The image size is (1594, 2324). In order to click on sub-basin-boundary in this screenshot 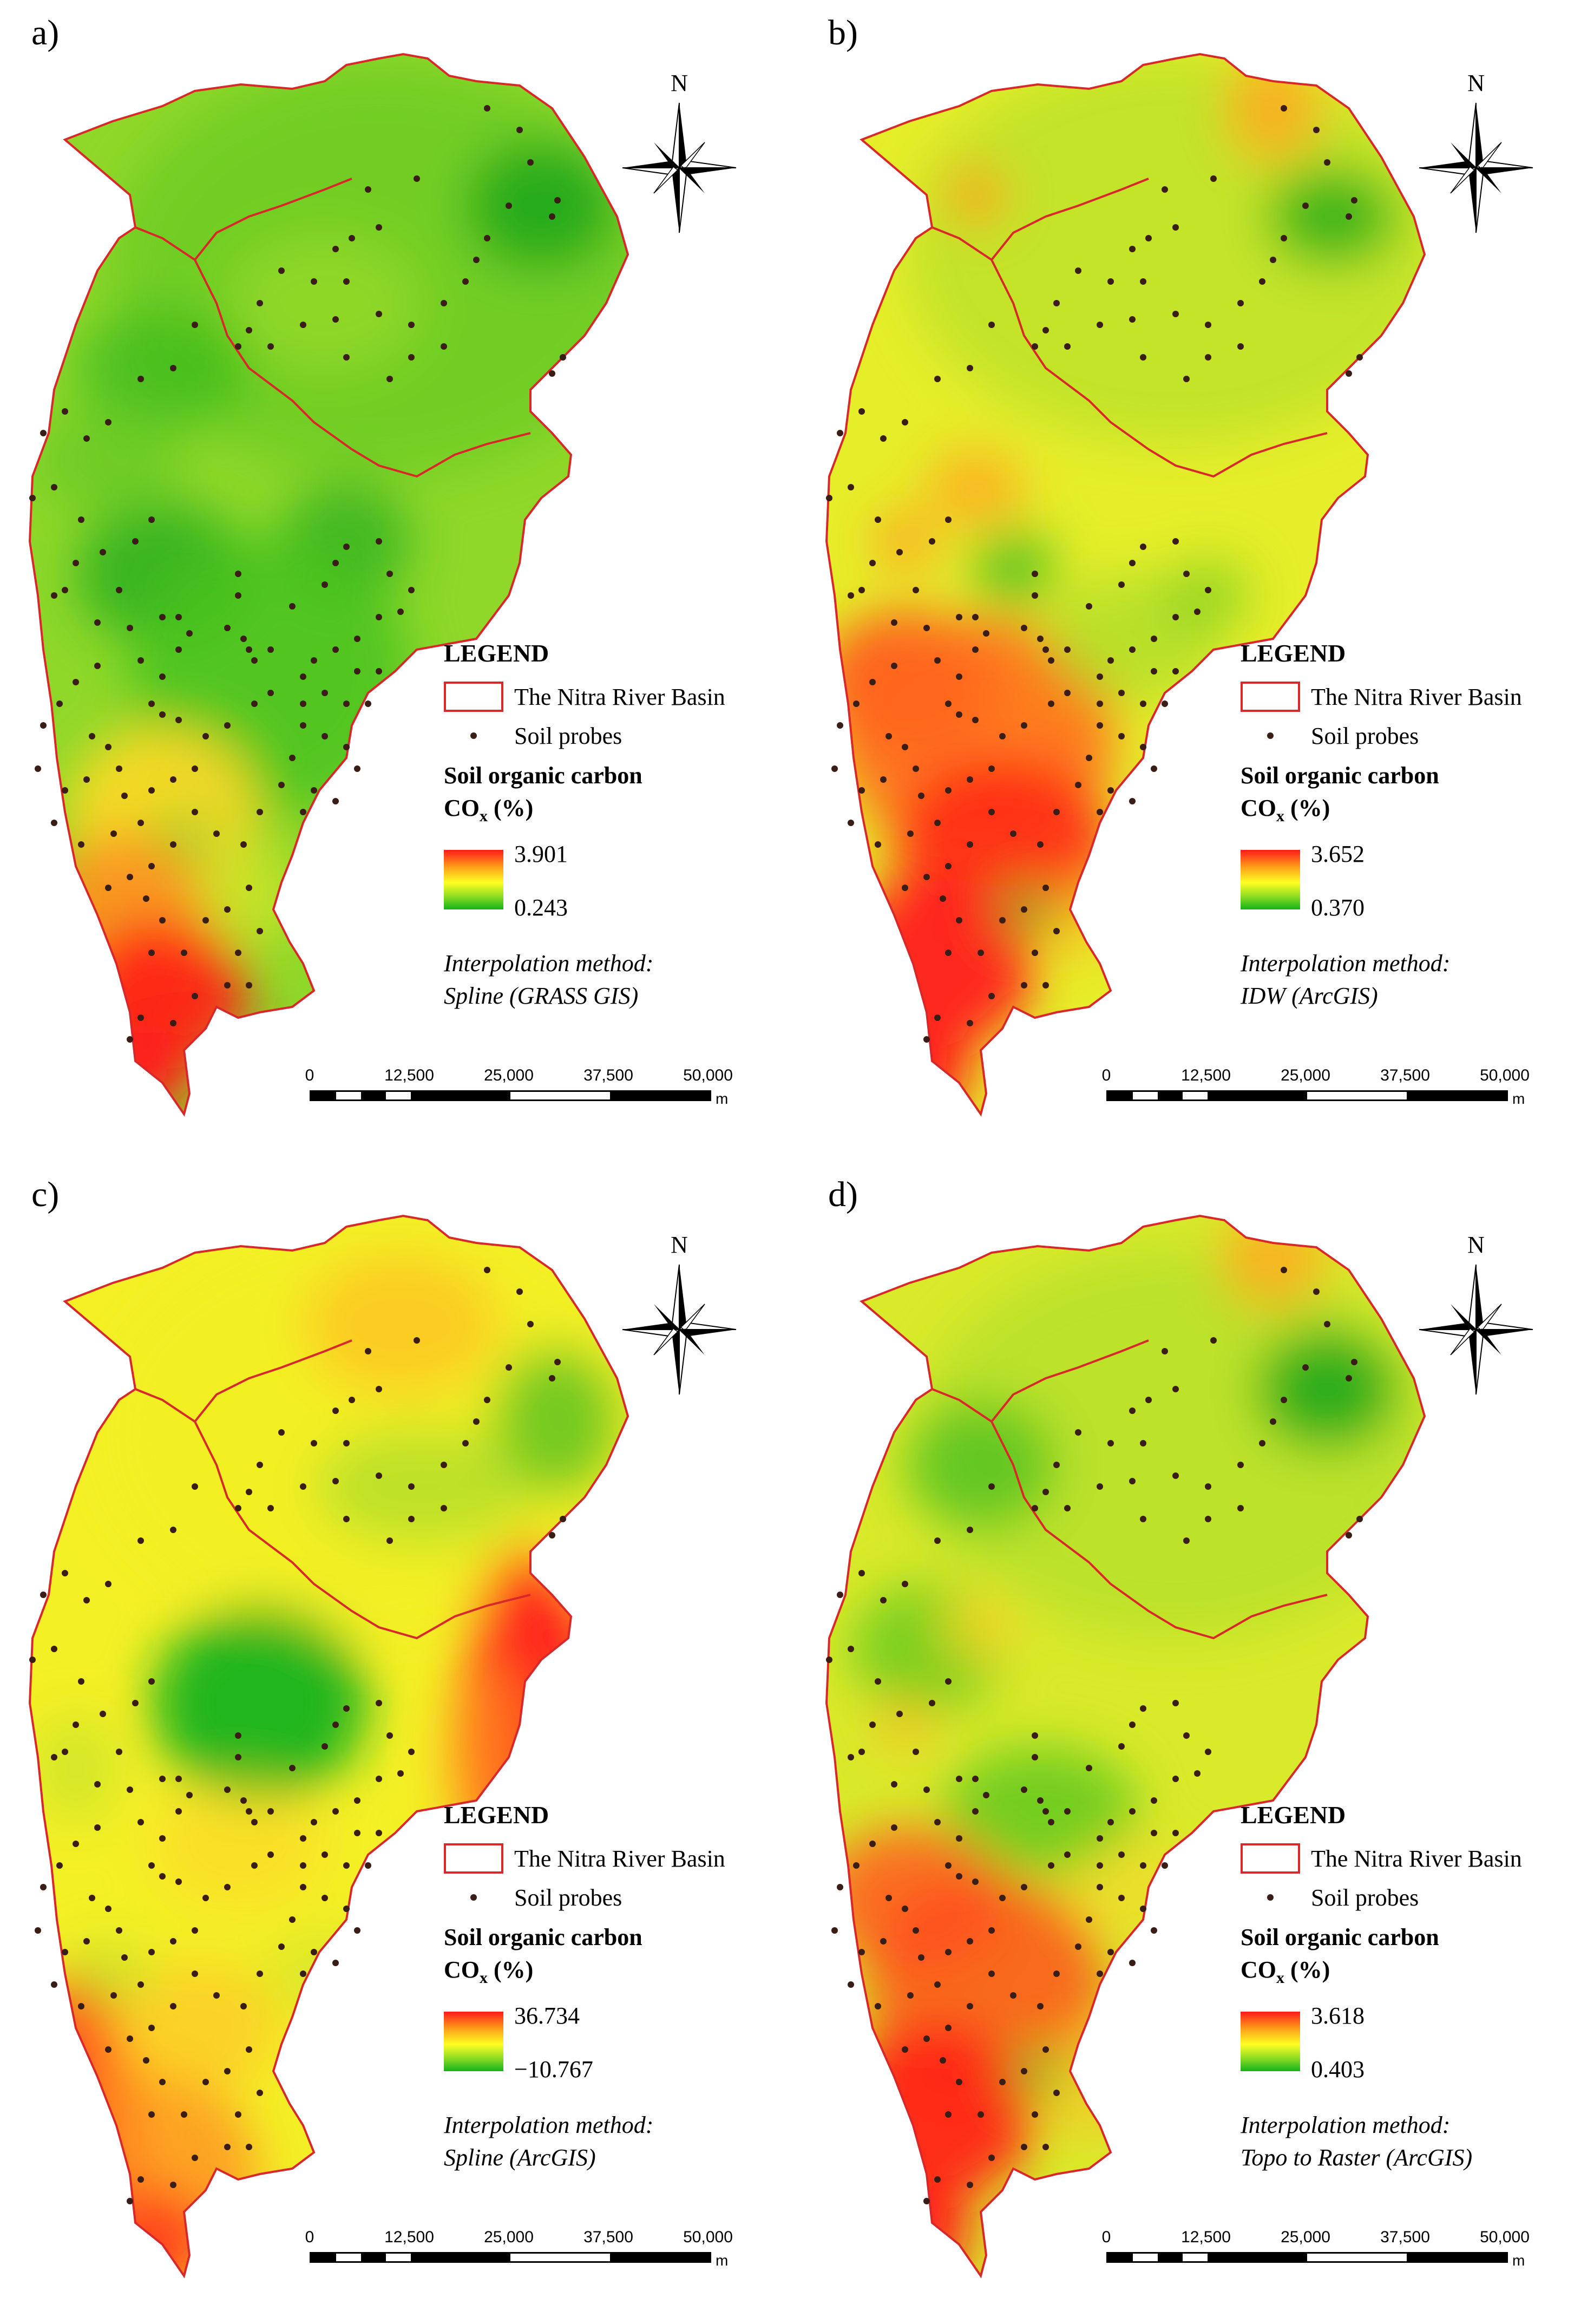, I will do `click(273, 1381)`.